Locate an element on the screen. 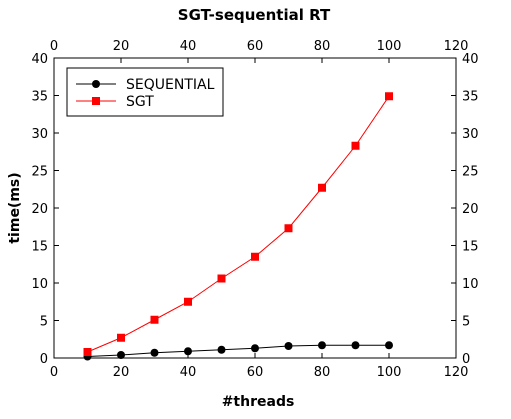 This screenshot has width=511, height=419. y-tick-label-right: 10 is located at coordinates (470, 284).